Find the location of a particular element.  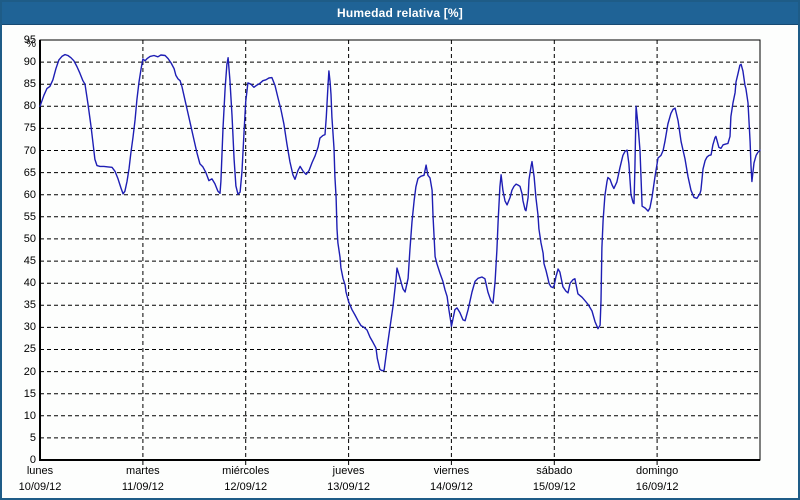

x-axis-date-label: 15/09/12 is located at coordinates (554, 487).